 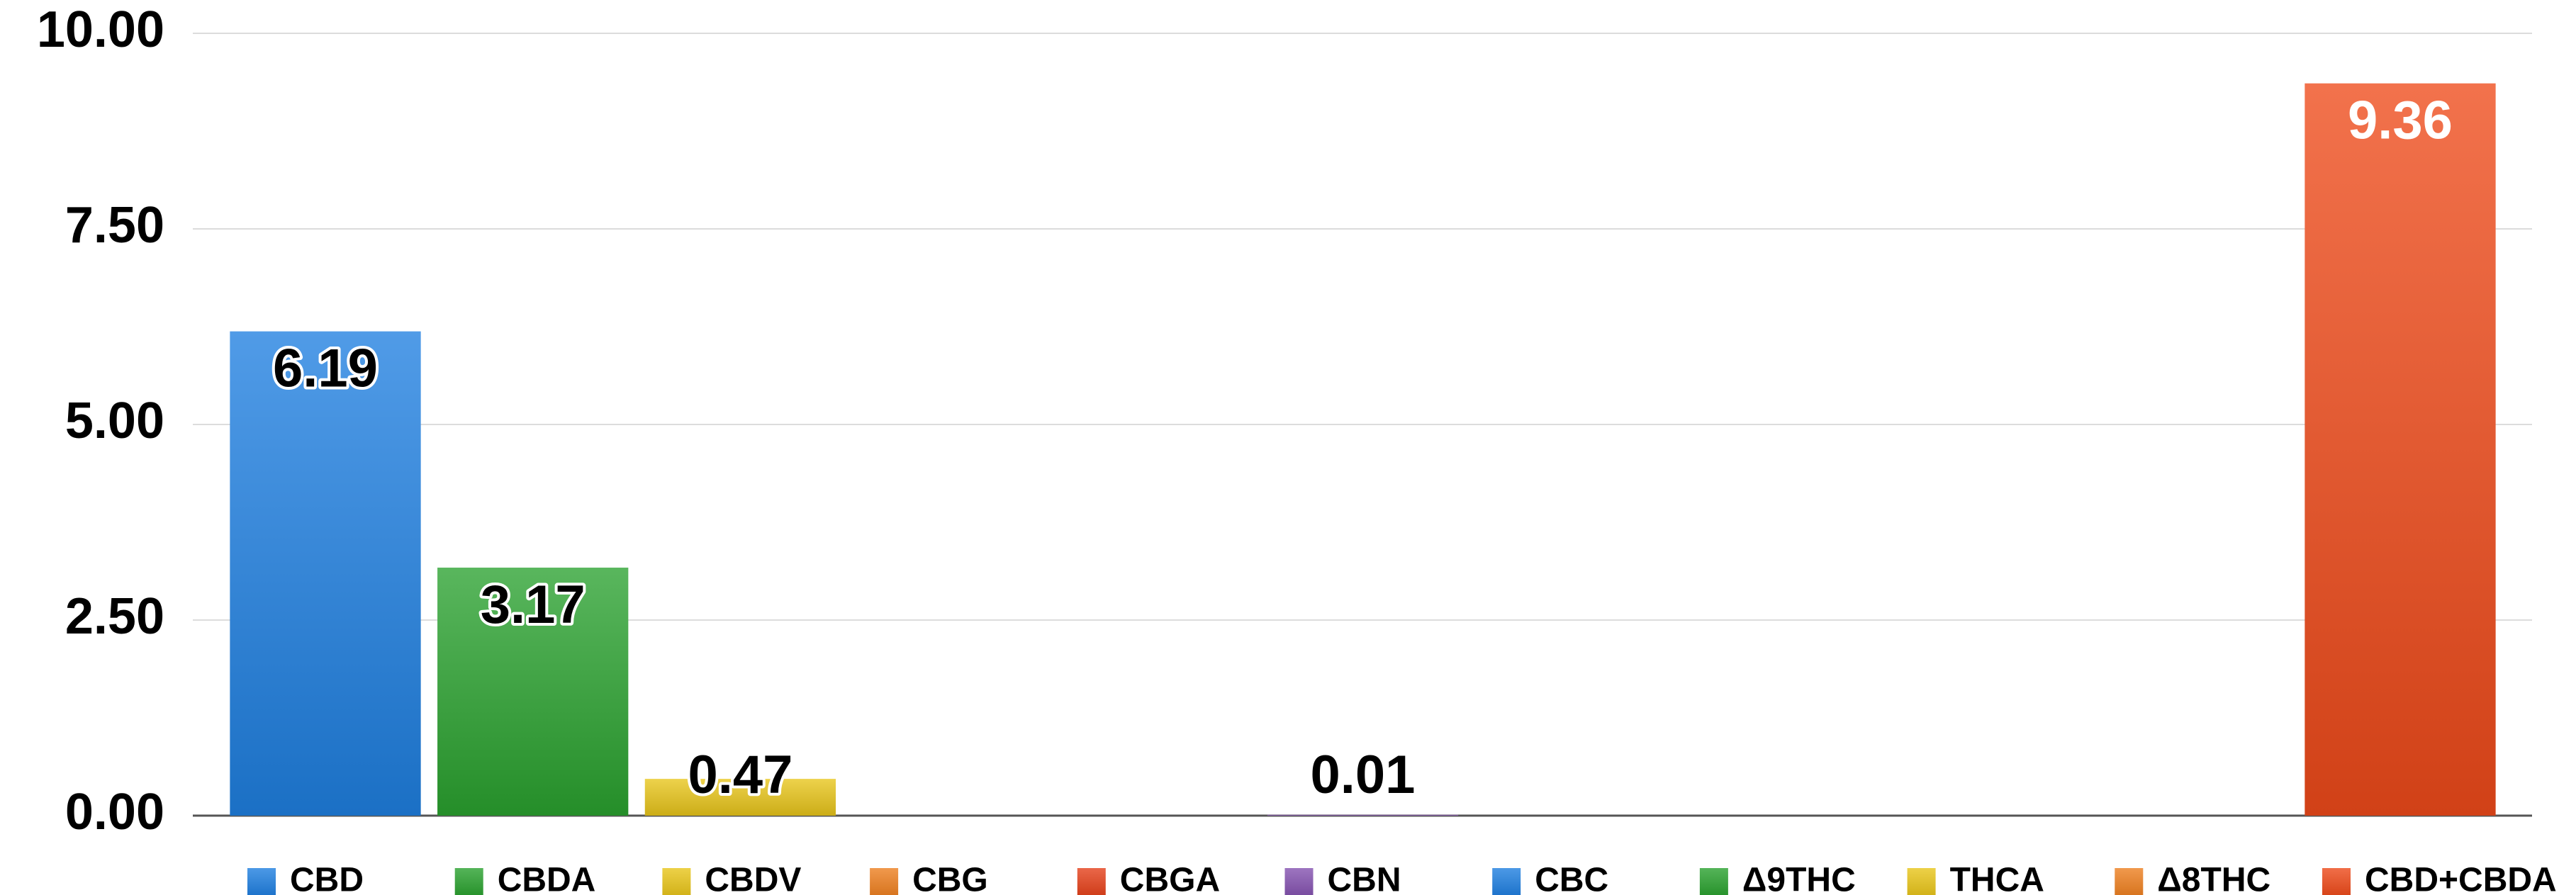 What do you see at coordinates (114, 421) in the screenshot?
I see `y-tick-label: 5.00` at bounding box center [114, 421].